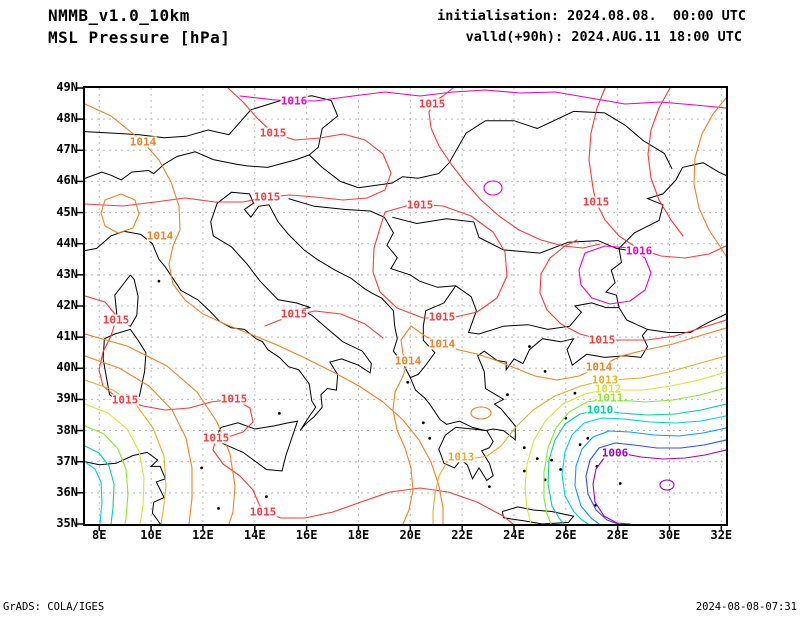  What do you see at coordinates (67, 149) in the screenshot?
I see `lat-tick-label: 47N` at bounding box center [67, 149].